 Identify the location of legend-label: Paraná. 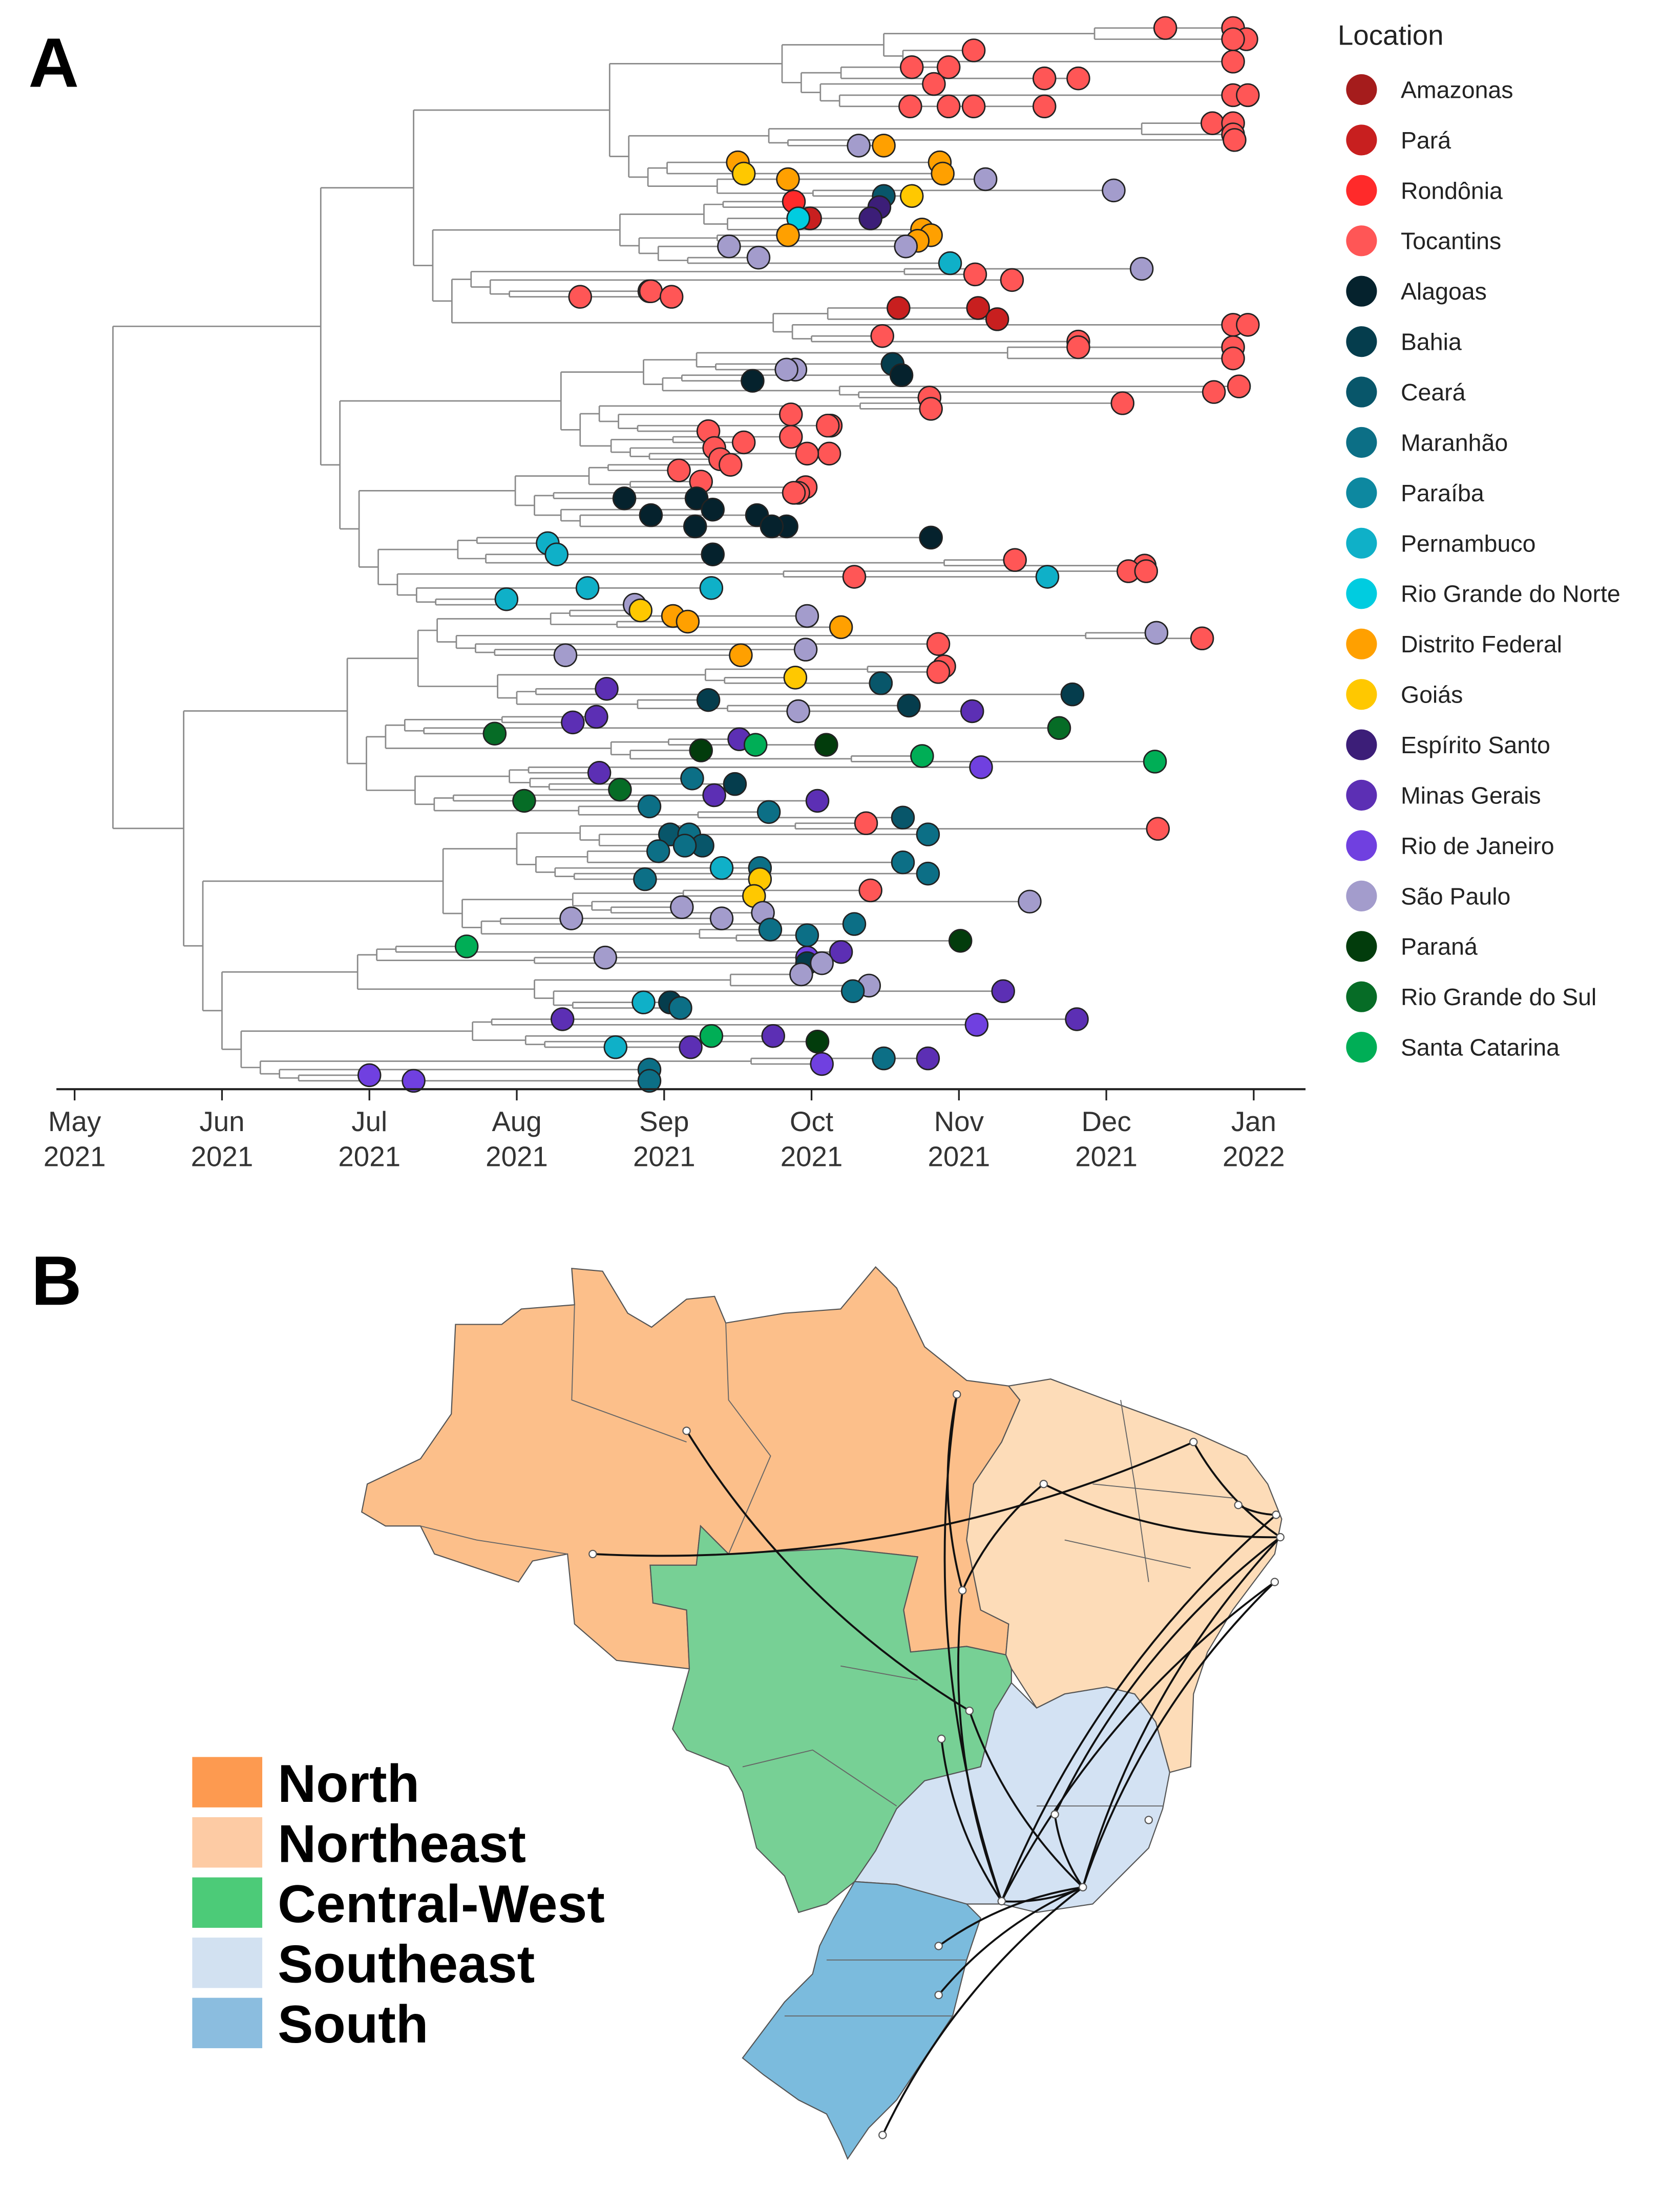
(1439, 947).